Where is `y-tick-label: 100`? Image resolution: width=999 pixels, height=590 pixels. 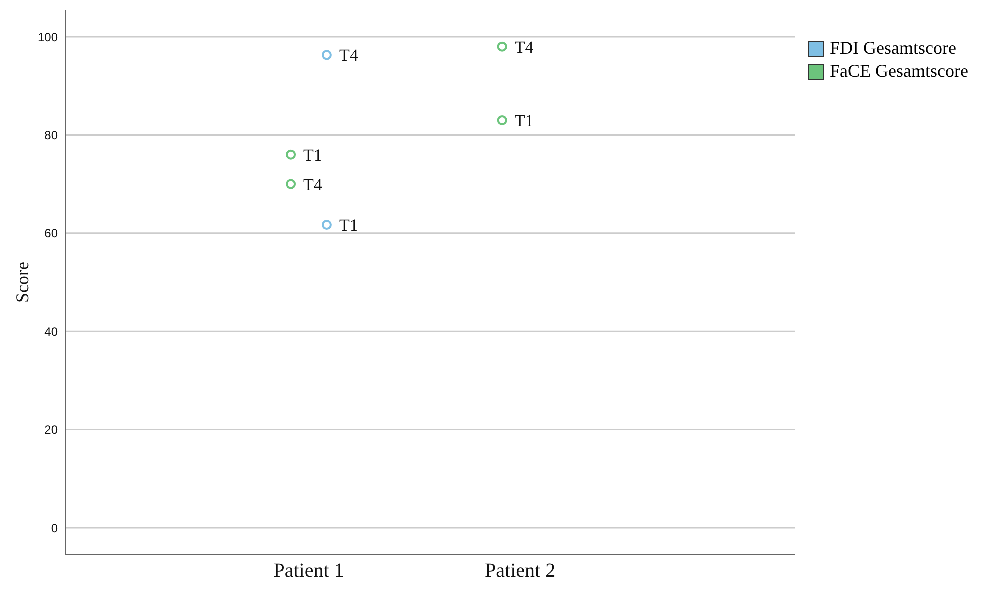
y-tick-label: 100 is located at coordinates (48, 37).